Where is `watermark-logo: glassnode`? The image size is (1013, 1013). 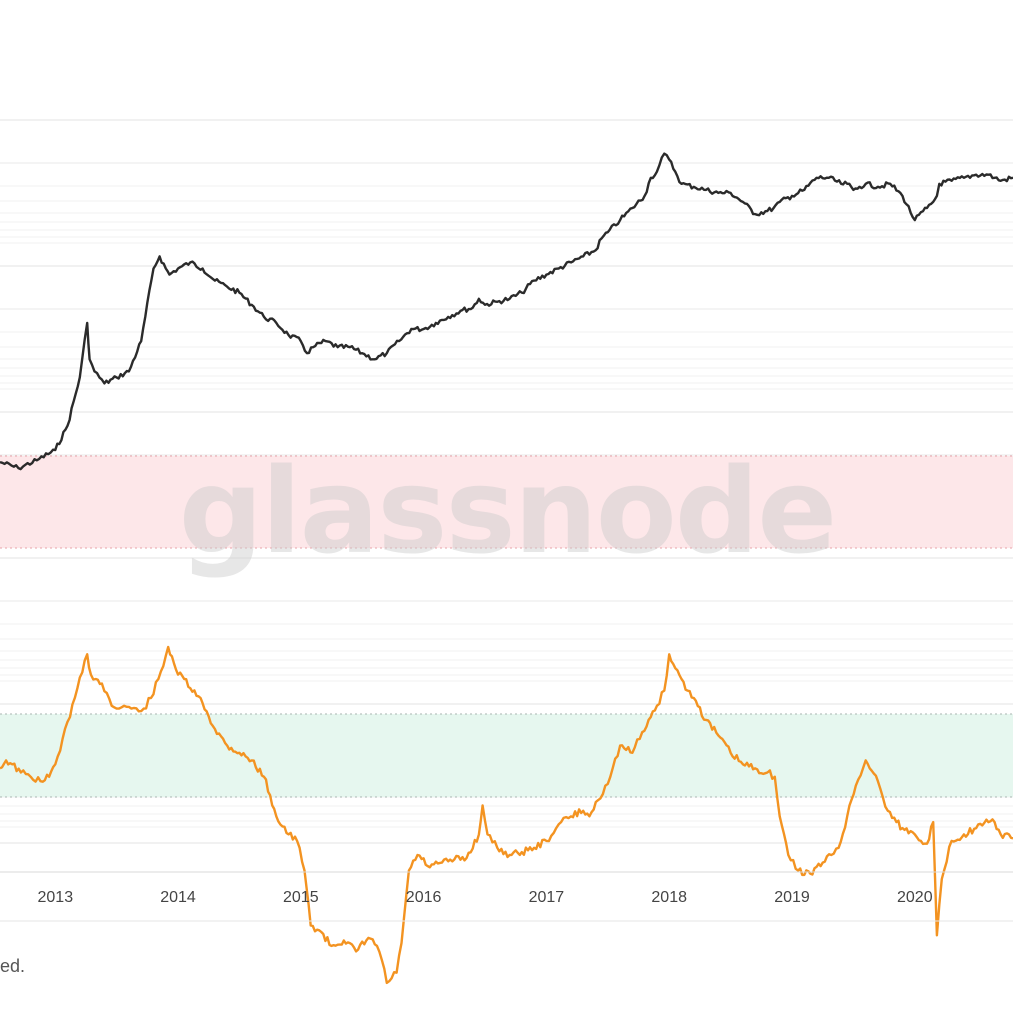
watermark-logo: glassnode is located at coordinates (507, 511).